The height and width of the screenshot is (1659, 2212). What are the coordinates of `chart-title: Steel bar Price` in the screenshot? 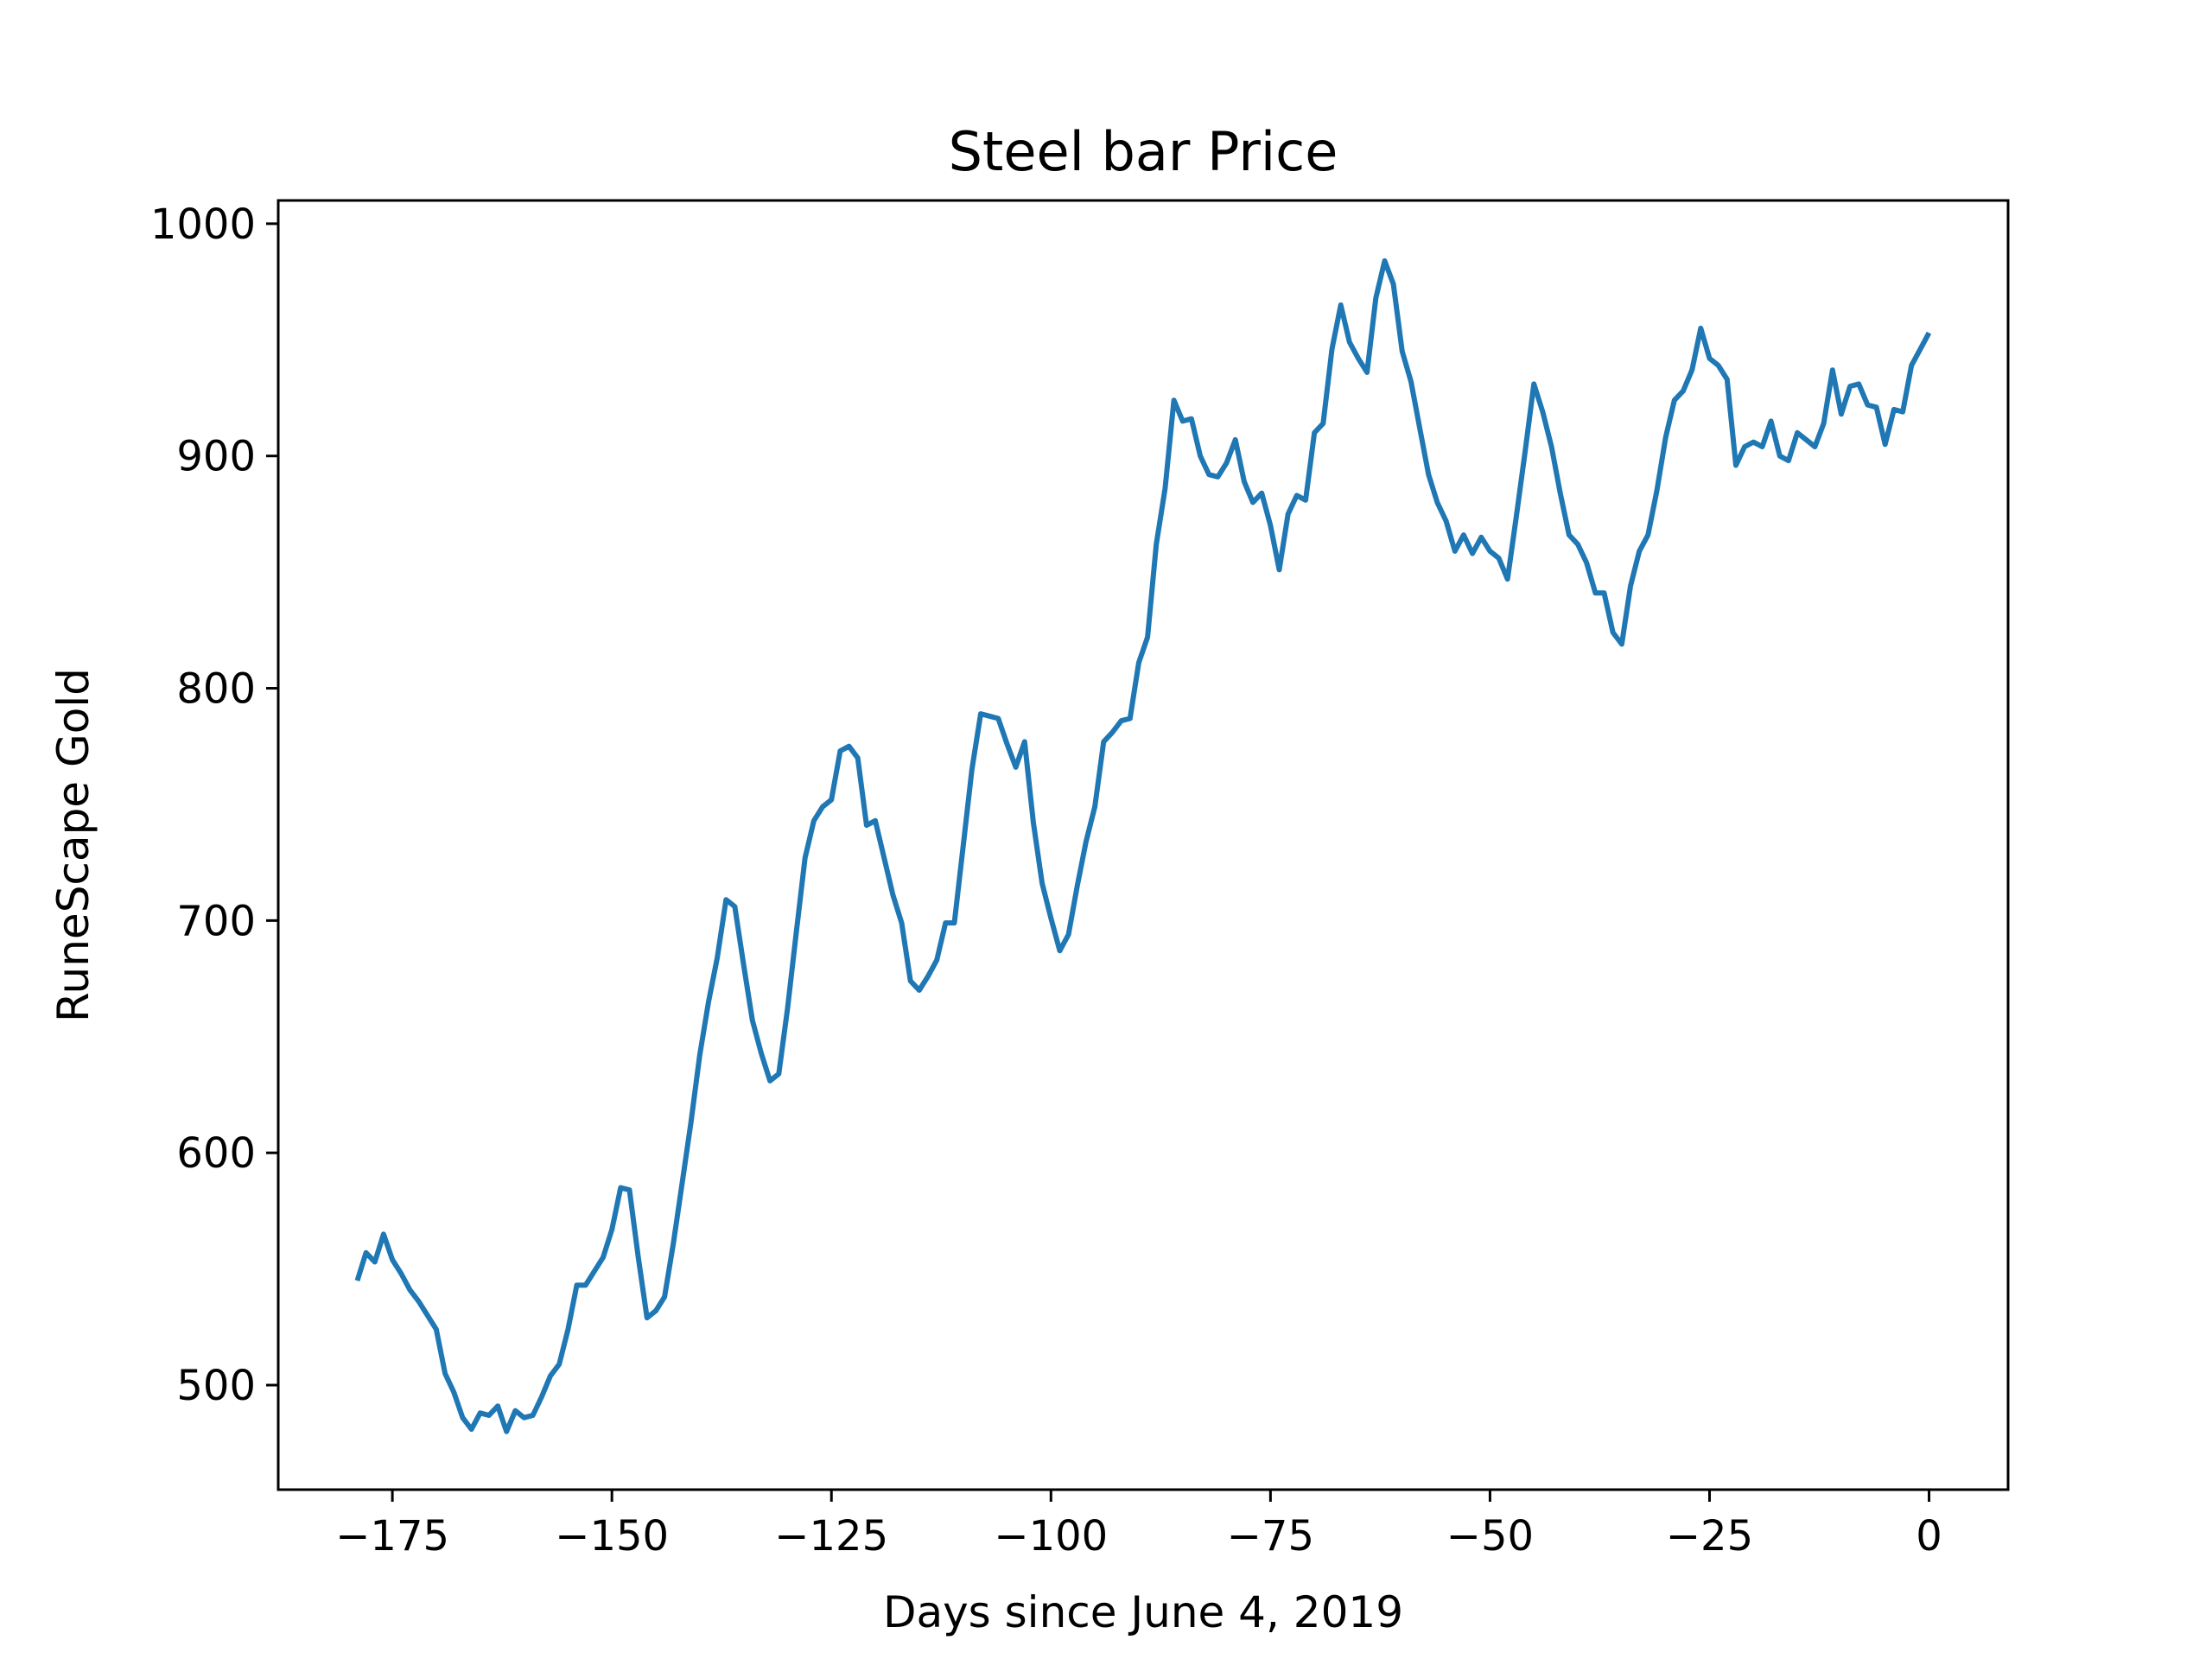 It's located at (1143, 151).